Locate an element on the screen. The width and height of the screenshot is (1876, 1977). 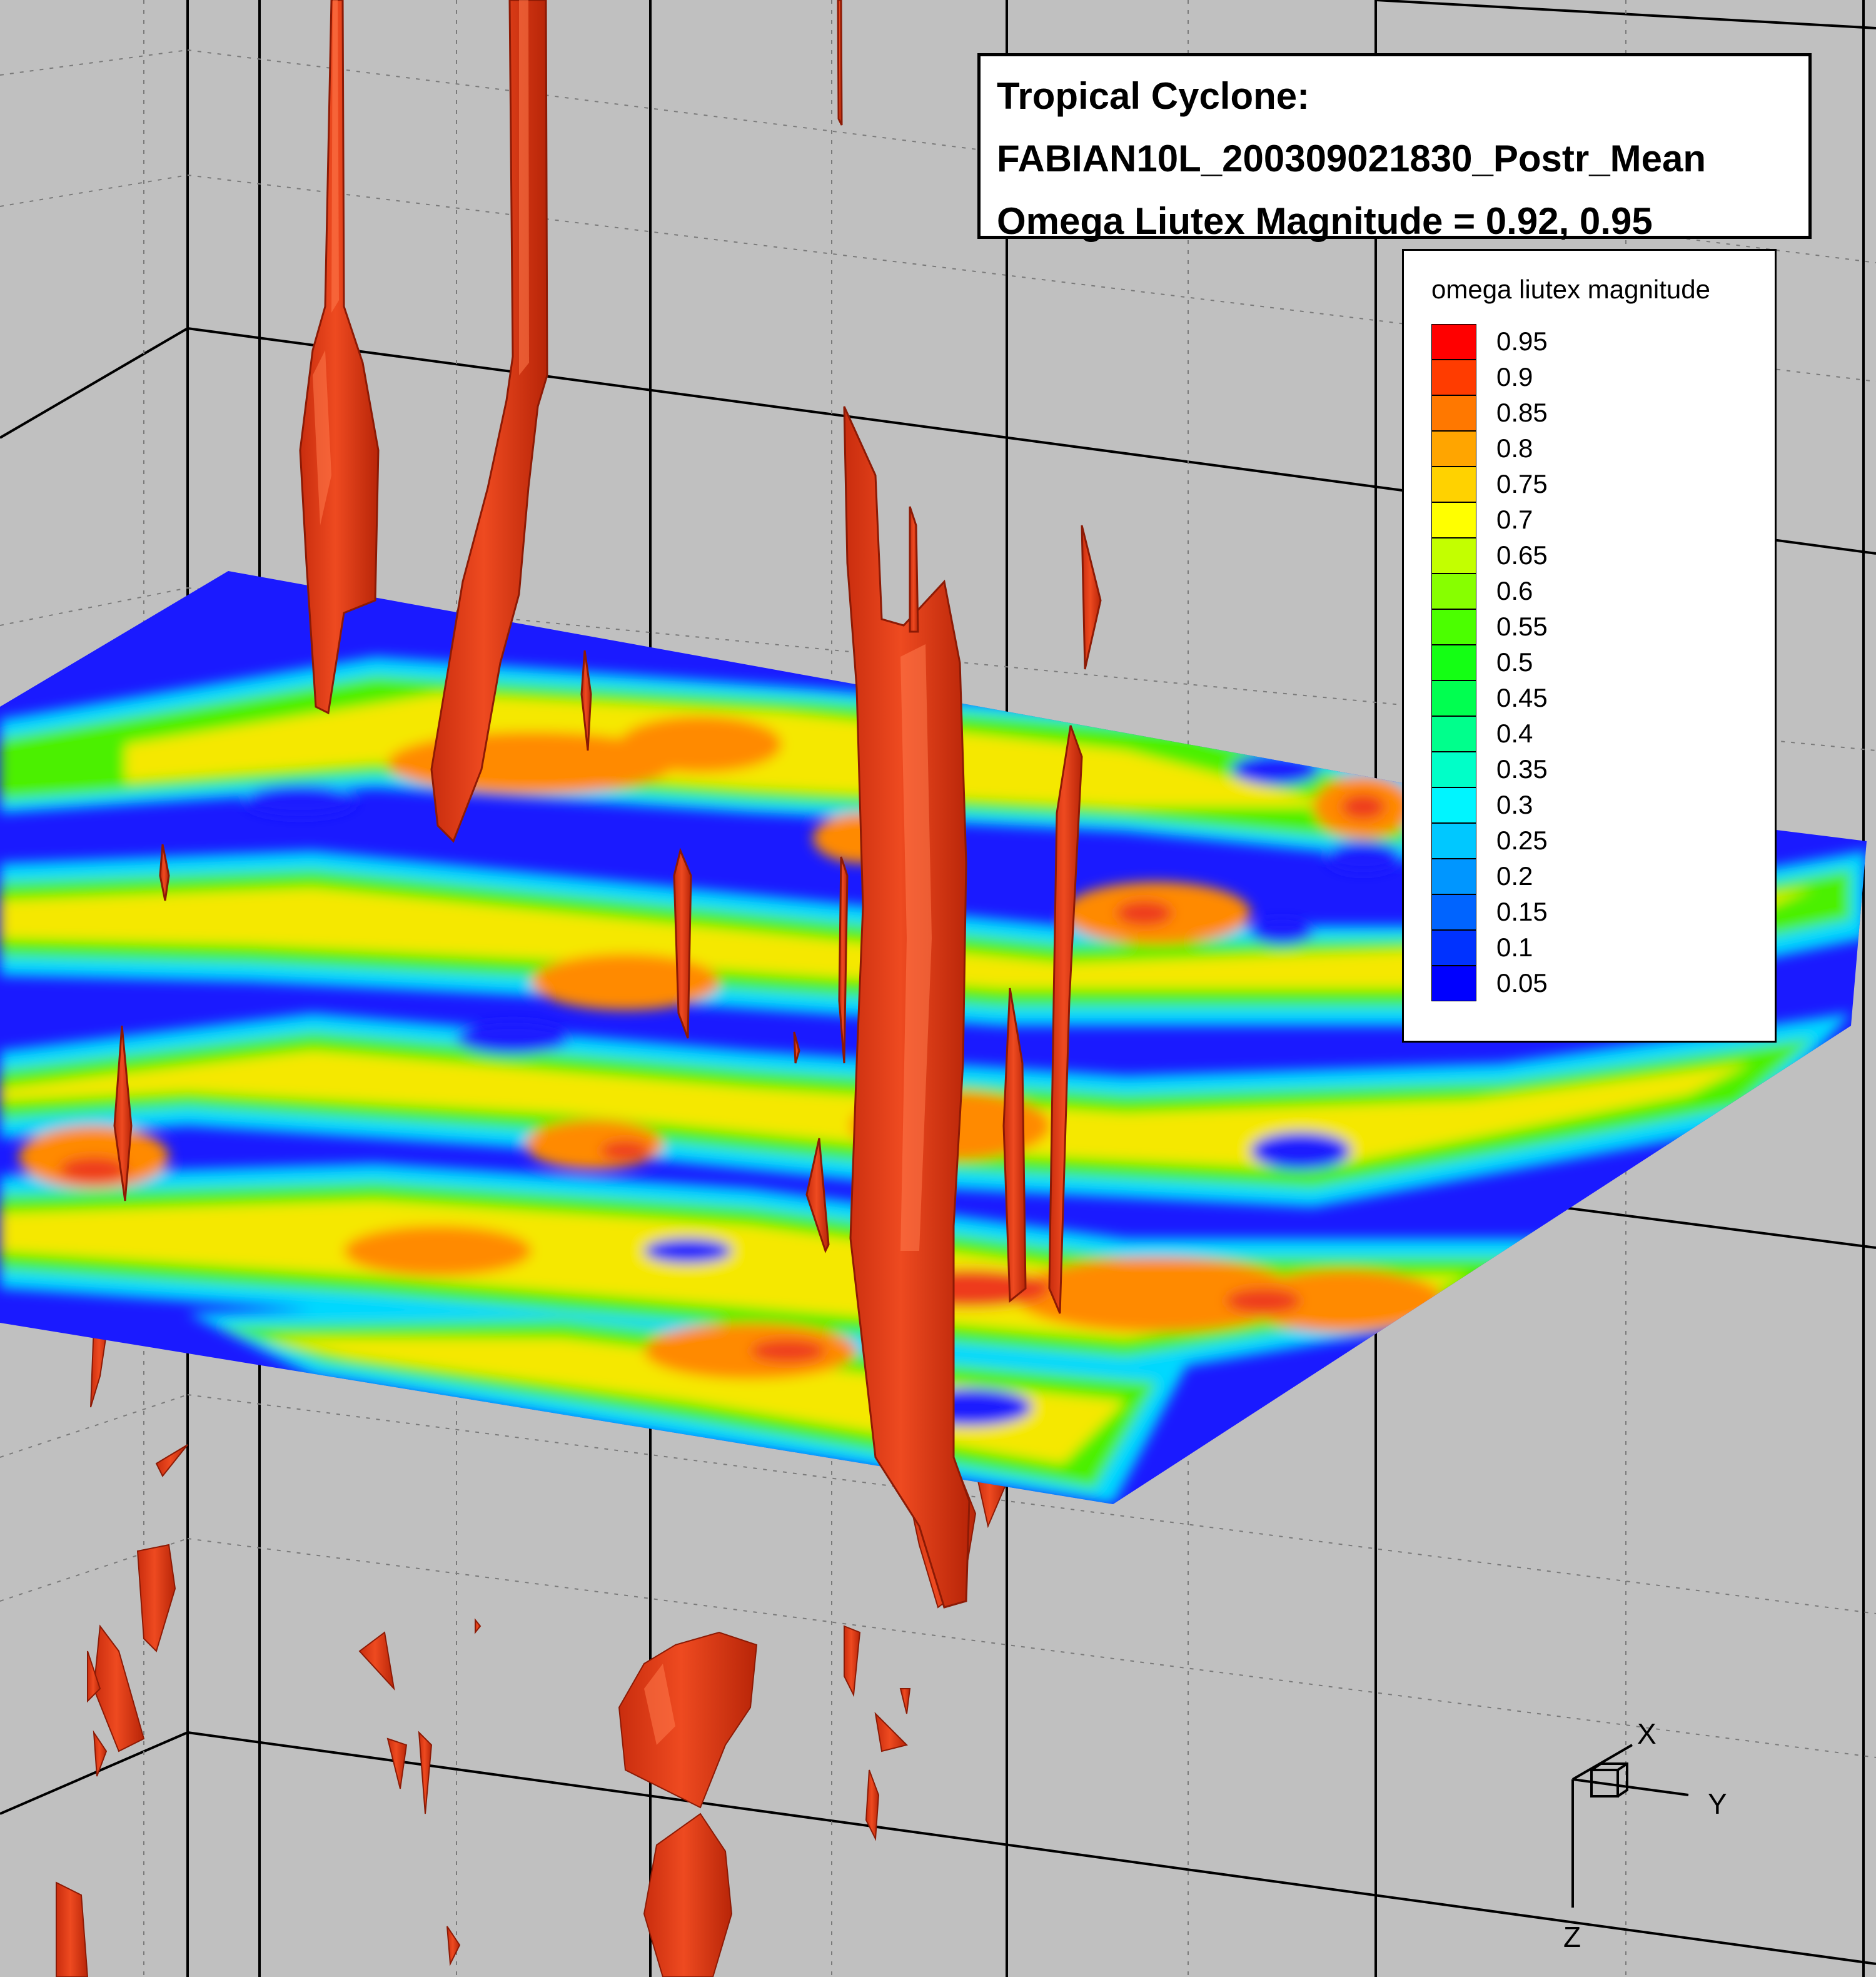
legend-label: 0.6 is located at coordinates (1514, 590).